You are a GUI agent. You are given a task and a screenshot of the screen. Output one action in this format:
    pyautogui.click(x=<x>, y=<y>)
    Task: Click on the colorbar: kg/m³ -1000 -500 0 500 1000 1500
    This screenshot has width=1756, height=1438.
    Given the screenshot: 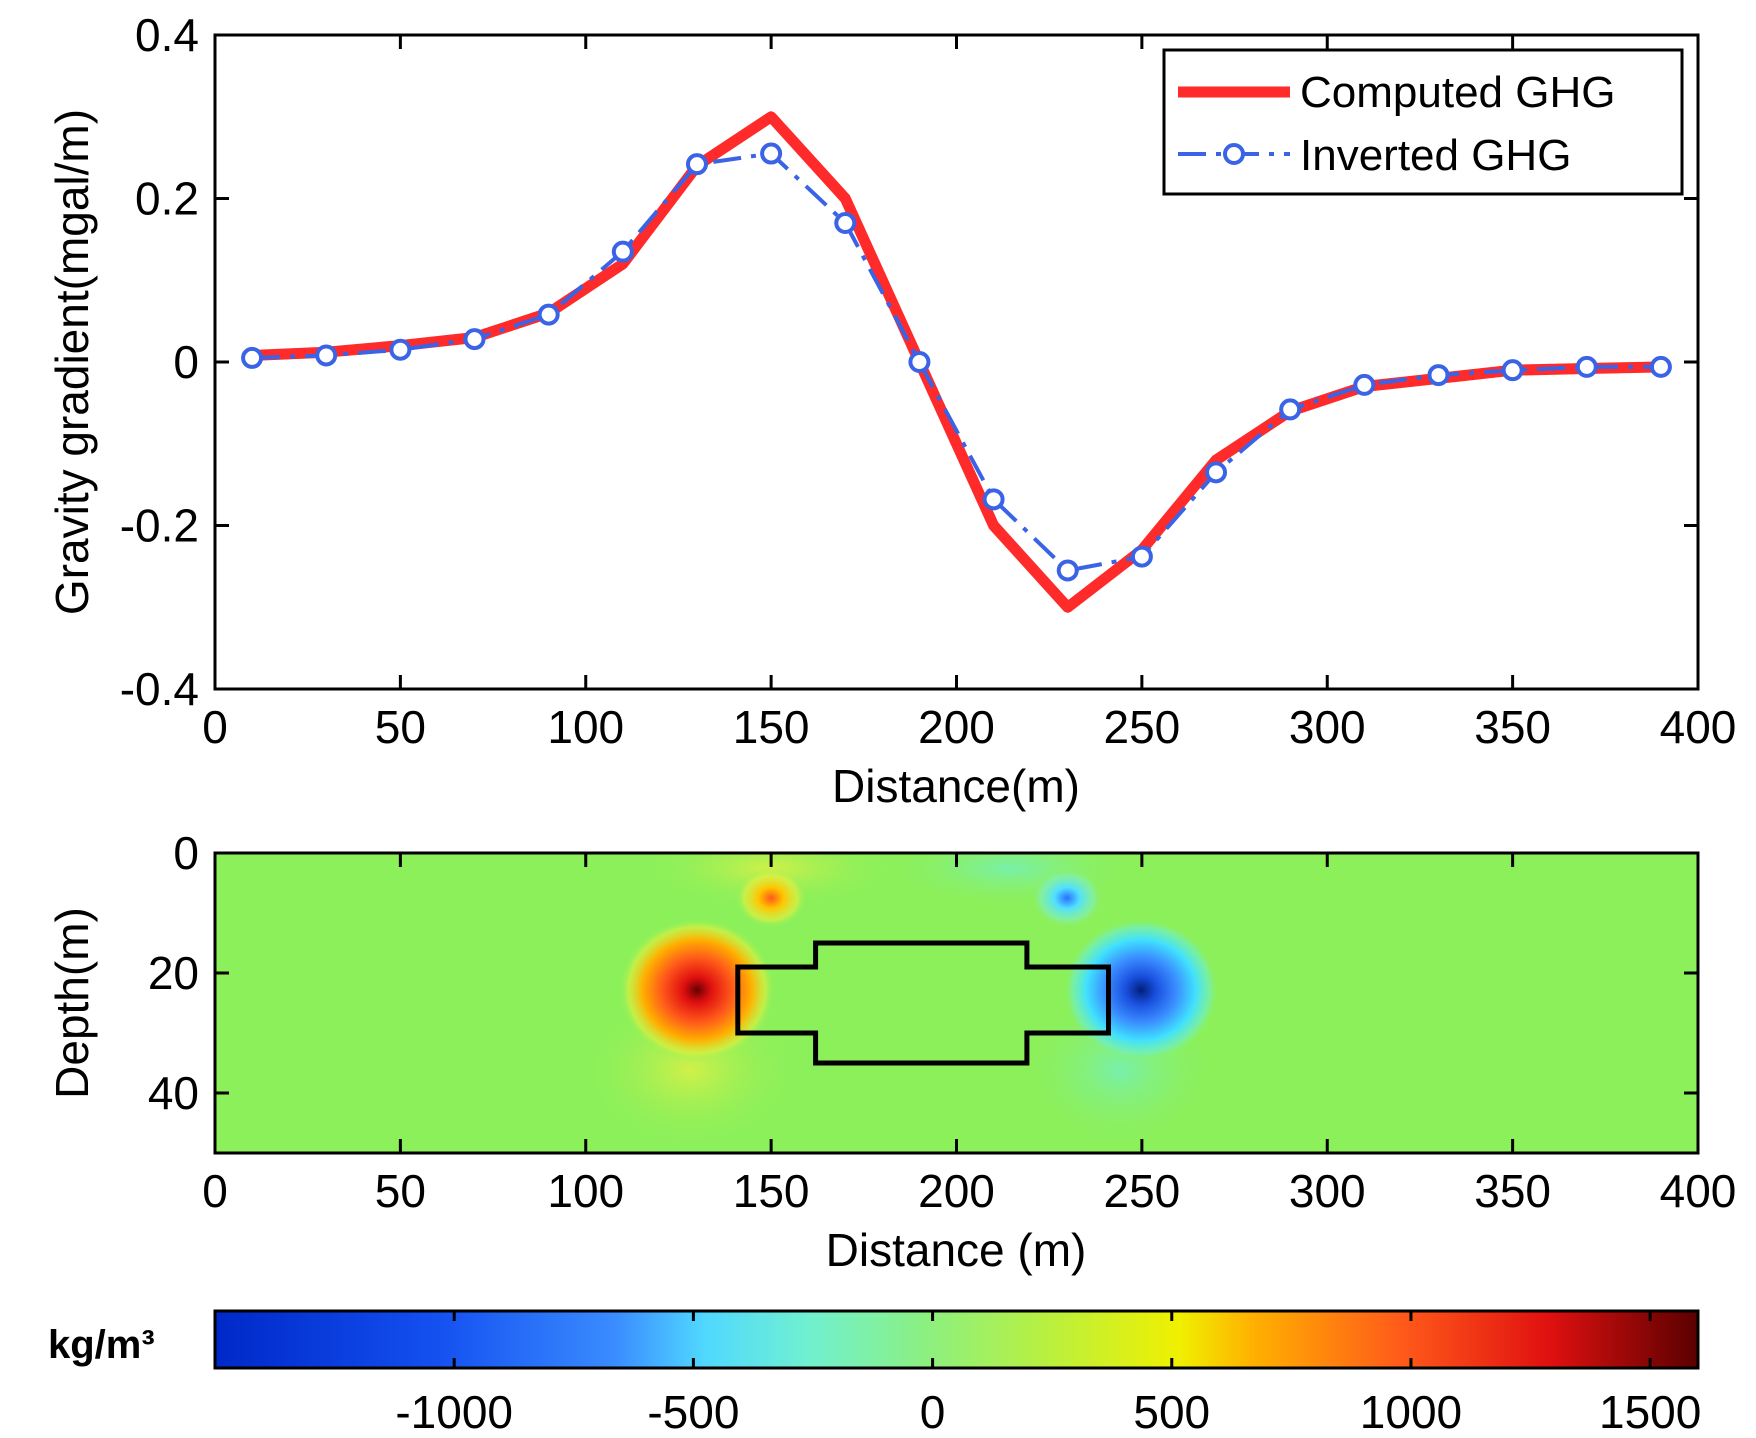 What is the action you would take?
    pyautogui.click(x=874, y=1373)
    